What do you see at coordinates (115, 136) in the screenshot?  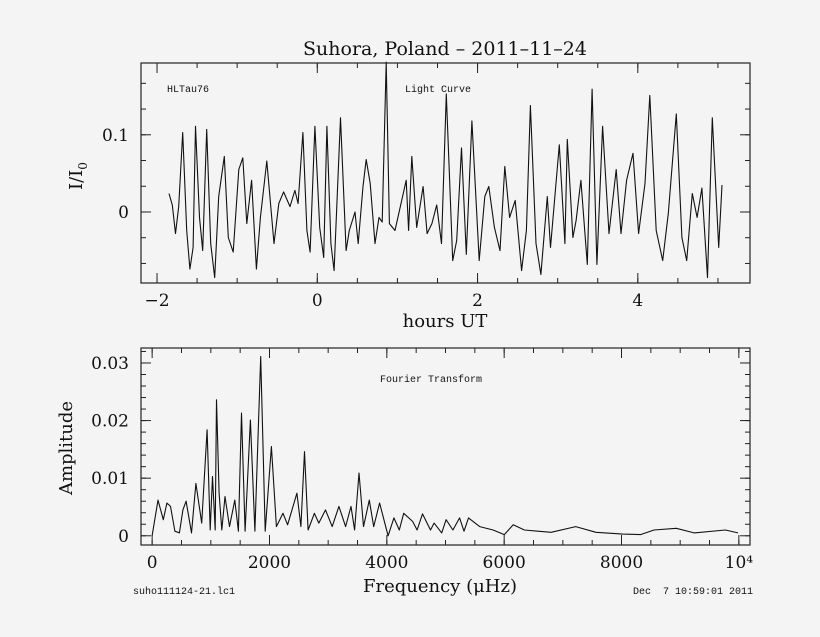 I see `y-tick-label: 0.1` at bounding box center [115, 136].